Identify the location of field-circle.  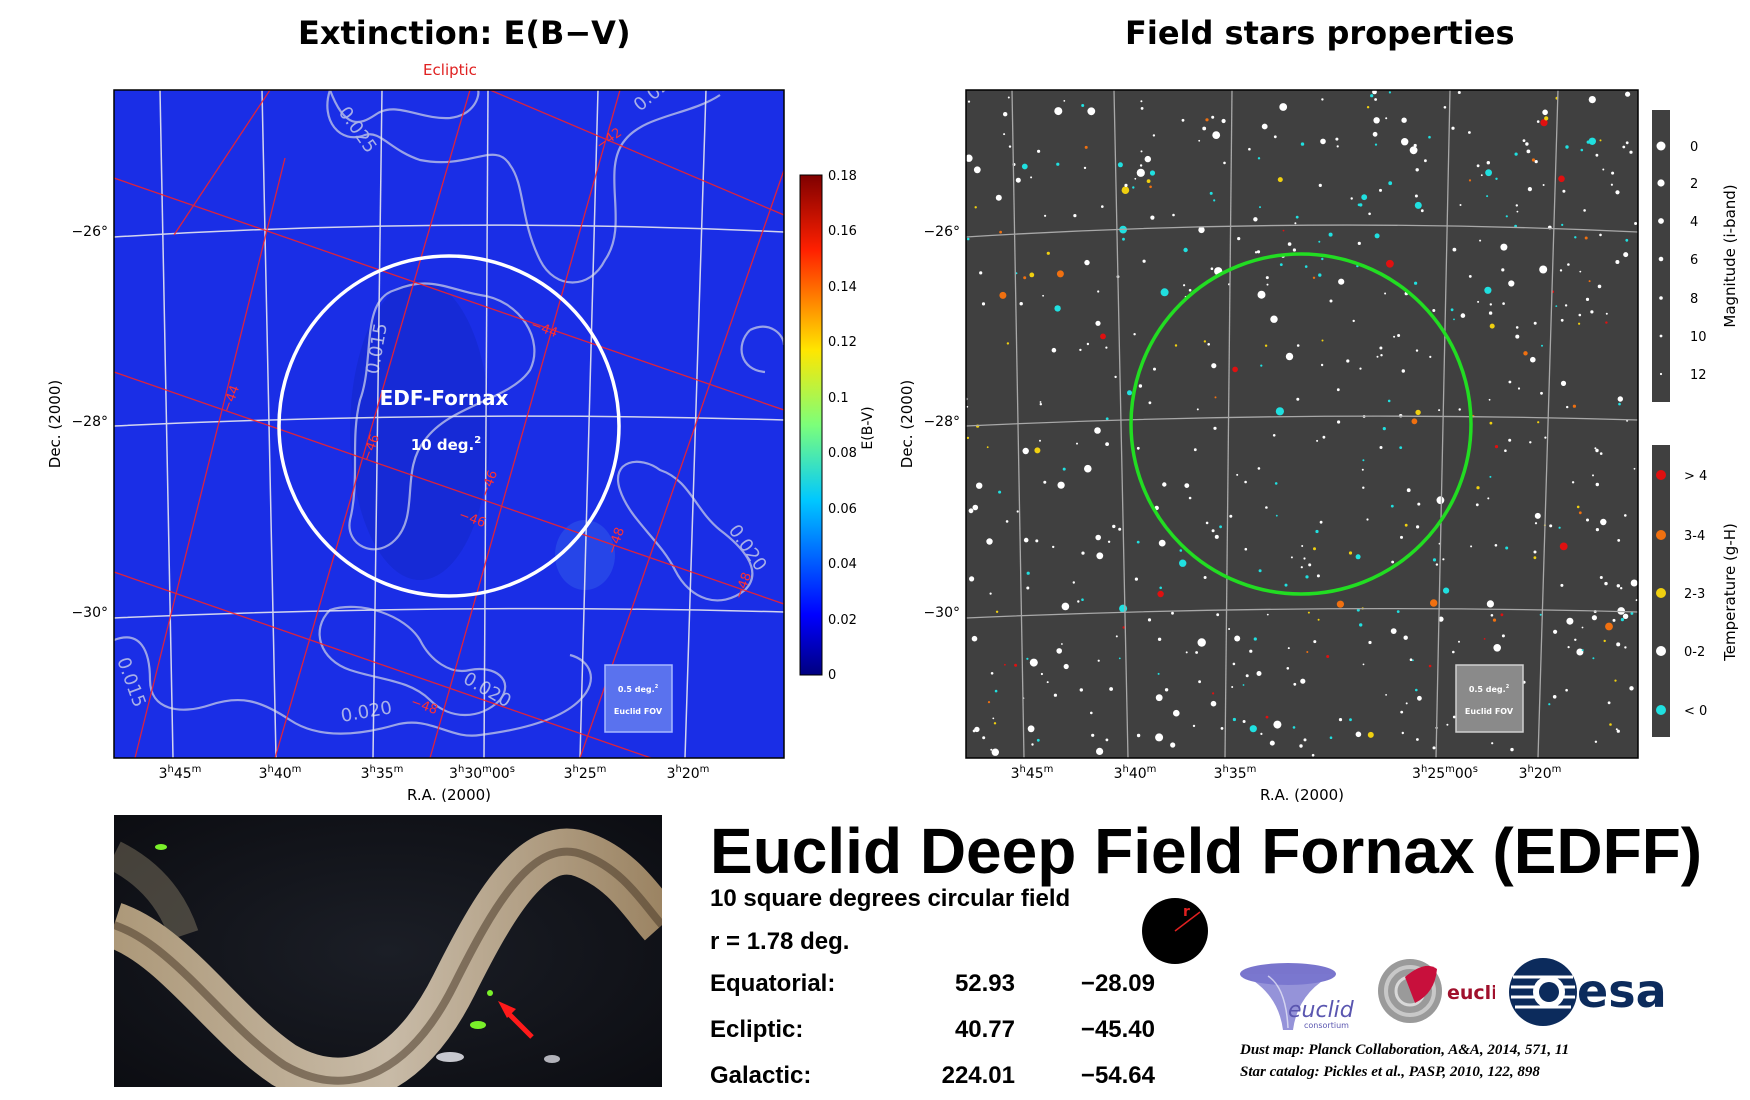
(1301, 424).